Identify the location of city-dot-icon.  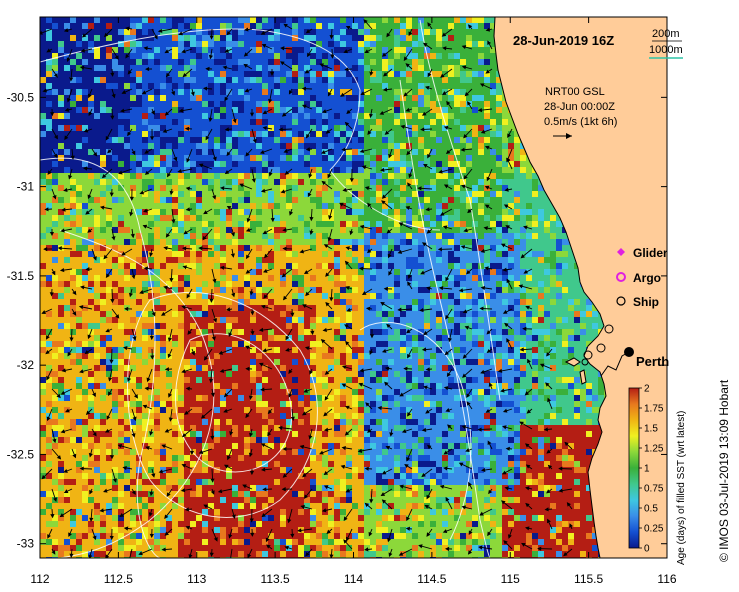
(629, 352).